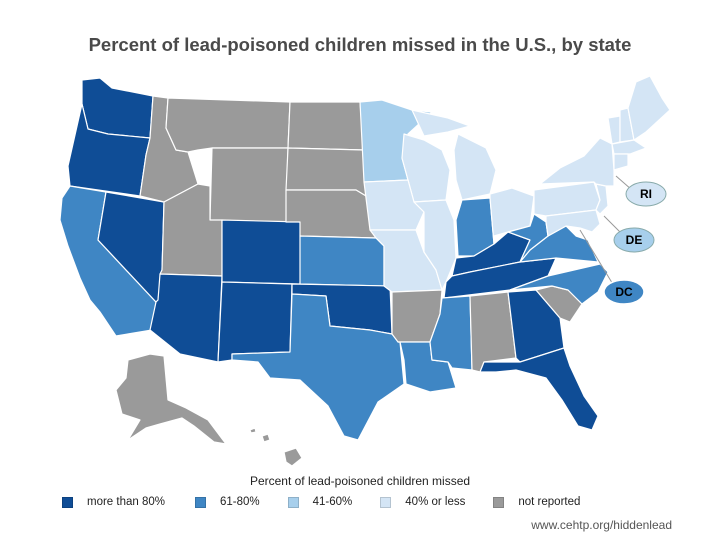 This screenshot has width=720, height=539. I want to click on state-WA, so click(117, 108).